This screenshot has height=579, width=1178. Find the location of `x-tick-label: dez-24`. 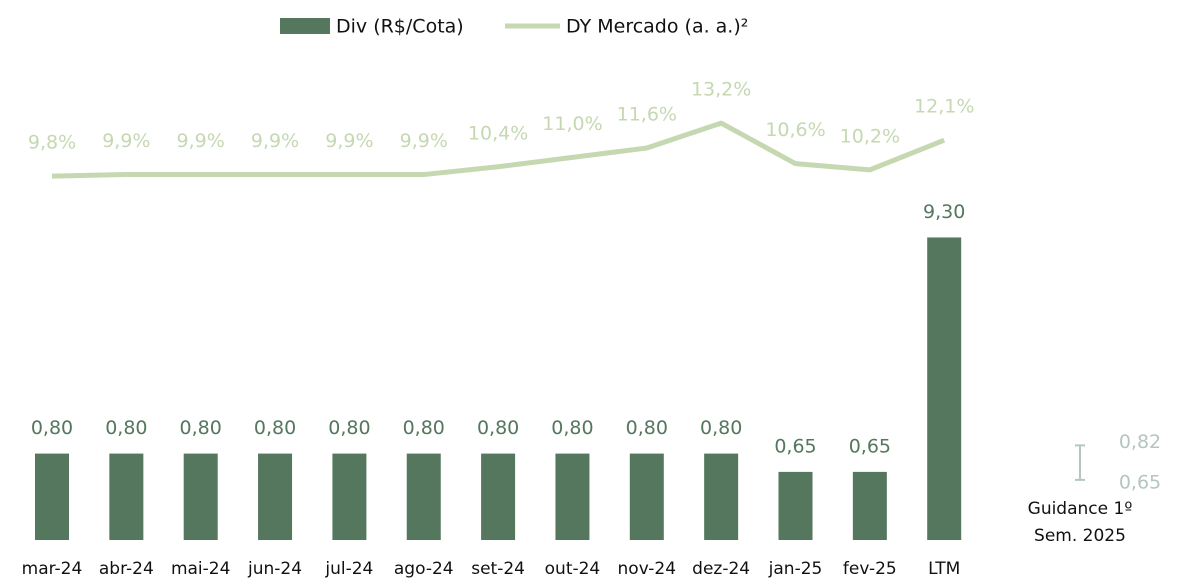

x-tick-label: dez-24 is located at coordinates (721, 569).